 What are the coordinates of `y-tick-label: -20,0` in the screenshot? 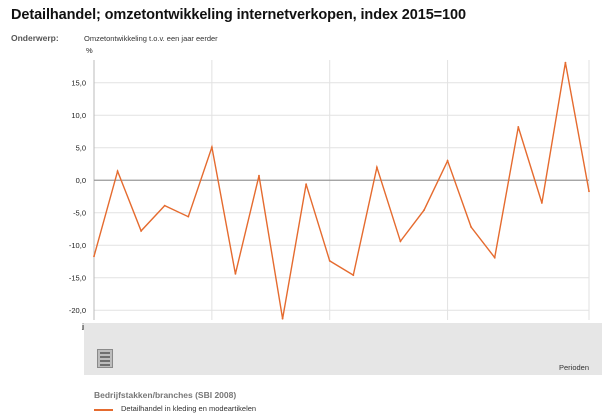 It's located at (77, 310).